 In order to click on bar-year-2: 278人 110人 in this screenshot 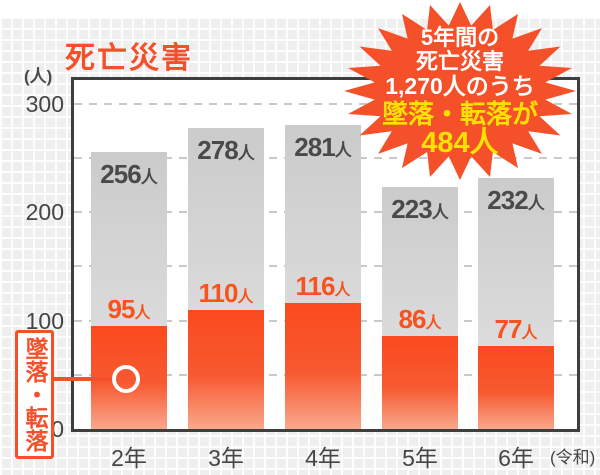, I will do `click(226, 278)`.